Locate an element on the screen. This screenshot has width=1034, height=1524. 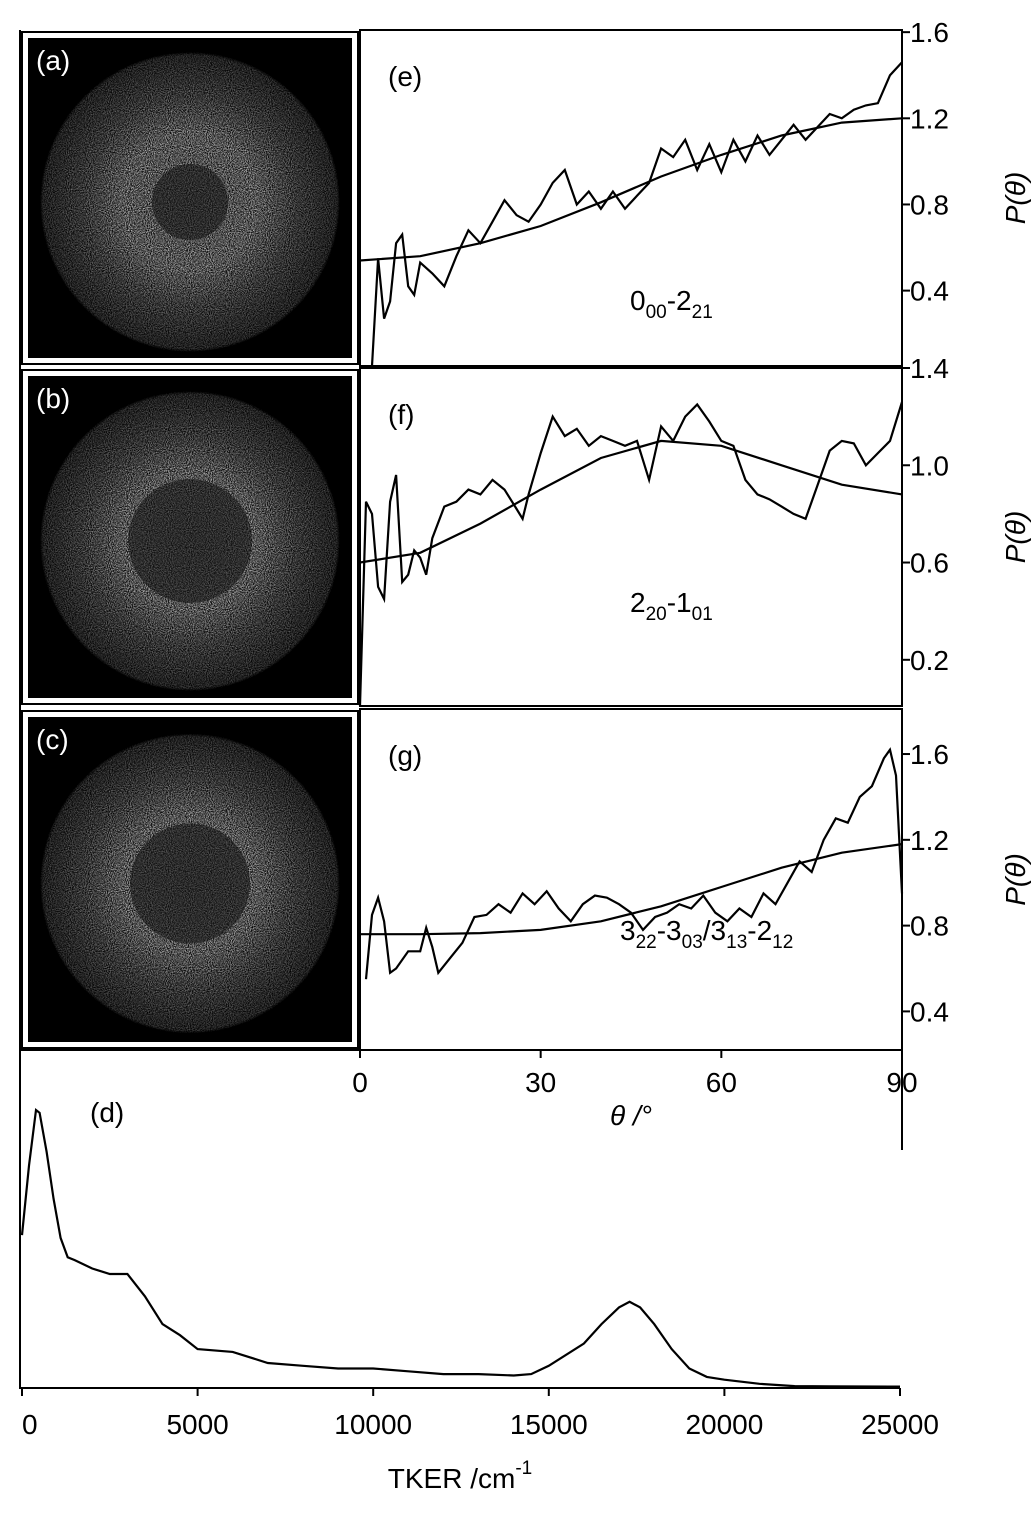
y-tick-label: 0.6 is located at coordinates (929, 563).